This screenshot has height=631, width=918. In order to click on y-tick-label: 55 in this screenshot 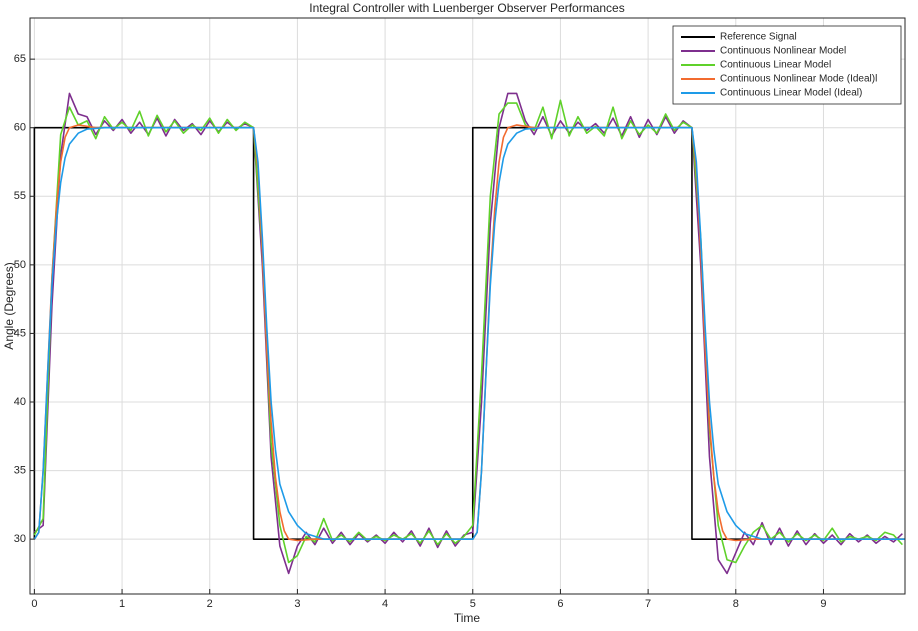, I will do `click(20, 196)`.